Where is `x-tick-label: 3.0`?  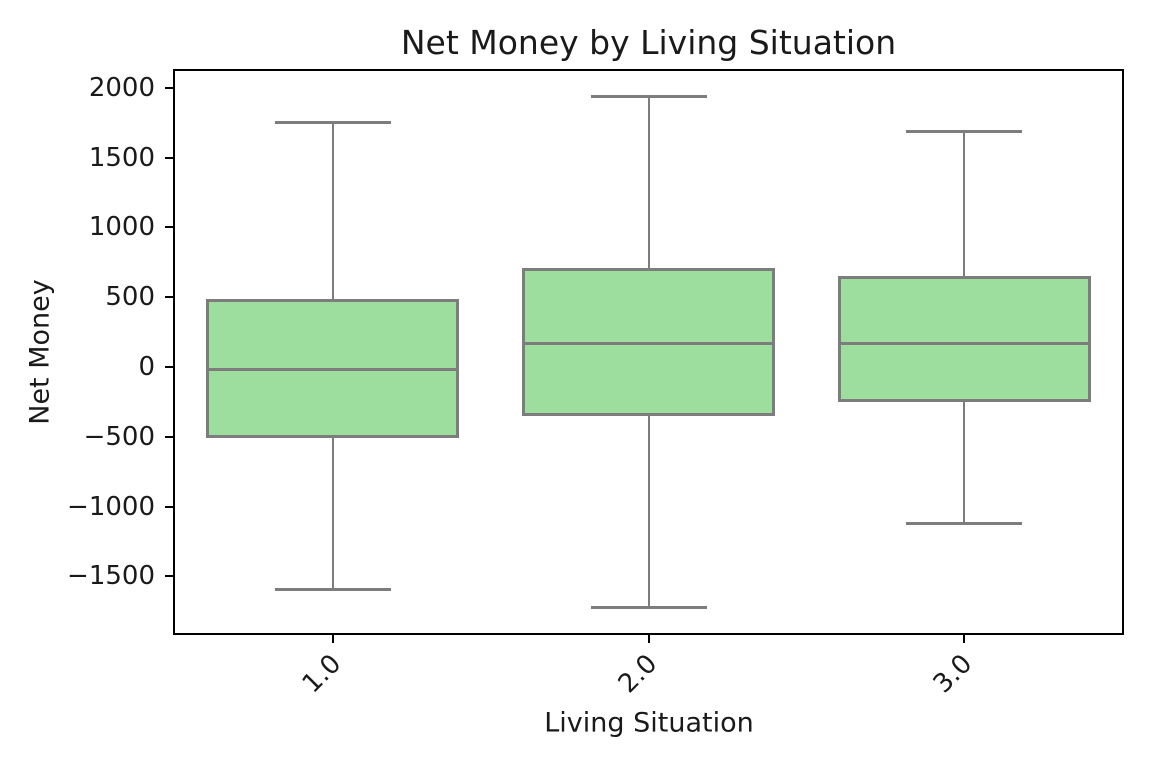 x-tick-label: 3.0 is located at coordinates (953, 674).